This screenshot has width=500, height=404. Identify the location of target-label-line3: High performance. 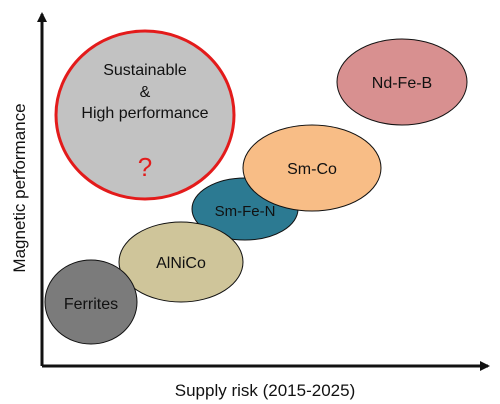
(144, 113).